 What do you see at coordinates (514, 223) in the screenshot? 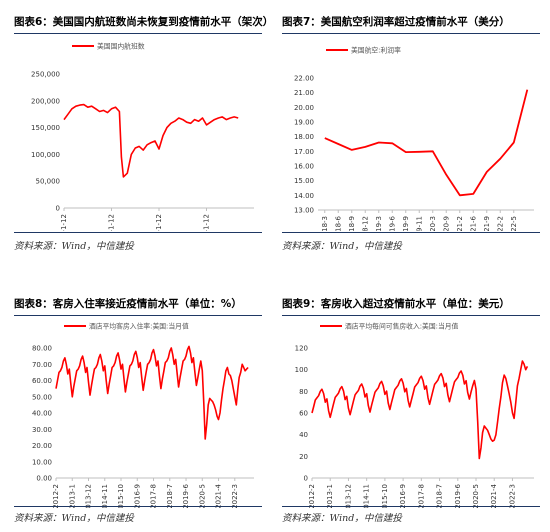
I see `x-tick-label: 2022-5` at bounding box center [514, 223].